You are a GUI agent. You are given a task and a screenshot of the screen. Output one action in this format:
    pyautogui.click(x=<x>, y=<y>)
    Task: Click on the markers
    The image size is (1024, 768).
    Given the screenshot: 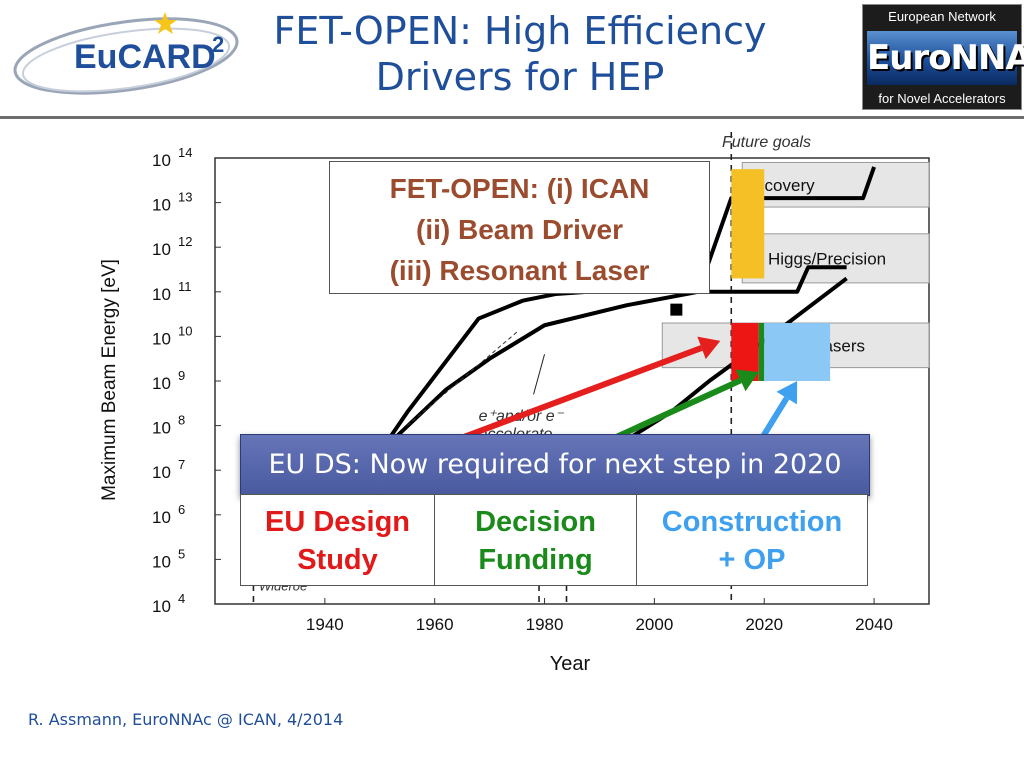 What is the action you would take?
    pyautogui.click(x=676, y=309)
    